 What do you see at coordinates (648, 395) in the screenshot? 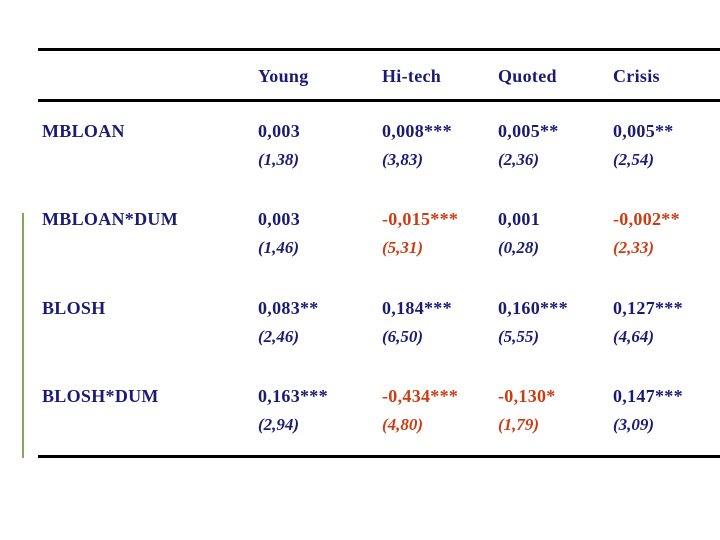
I see `coefficient-value: 0,147***` at bounding box center [648, 395].